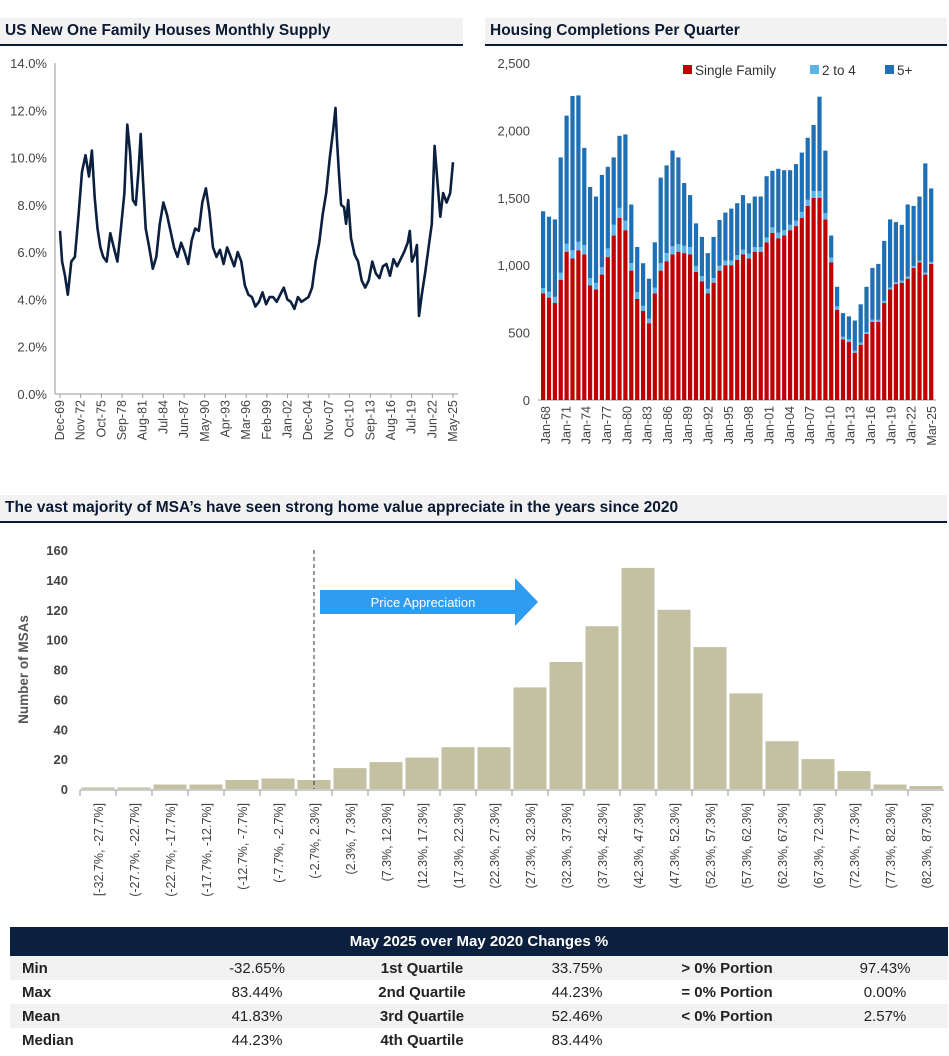 Image resolution: width=949 pixels, height=1056 pixels. Describe the element at coordinates (61, 670) in the screenshot. I see `y-tick-label: 80` at that location.